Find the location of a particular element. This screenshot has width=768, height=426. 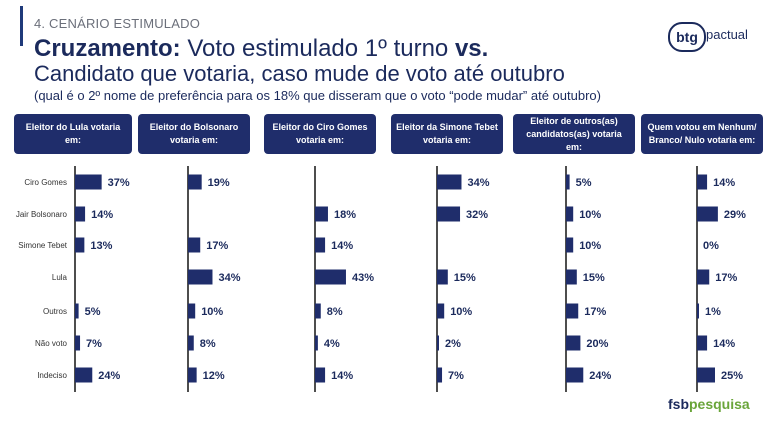

data-label-s4-7: 7% is located at coordinates (456, 376).